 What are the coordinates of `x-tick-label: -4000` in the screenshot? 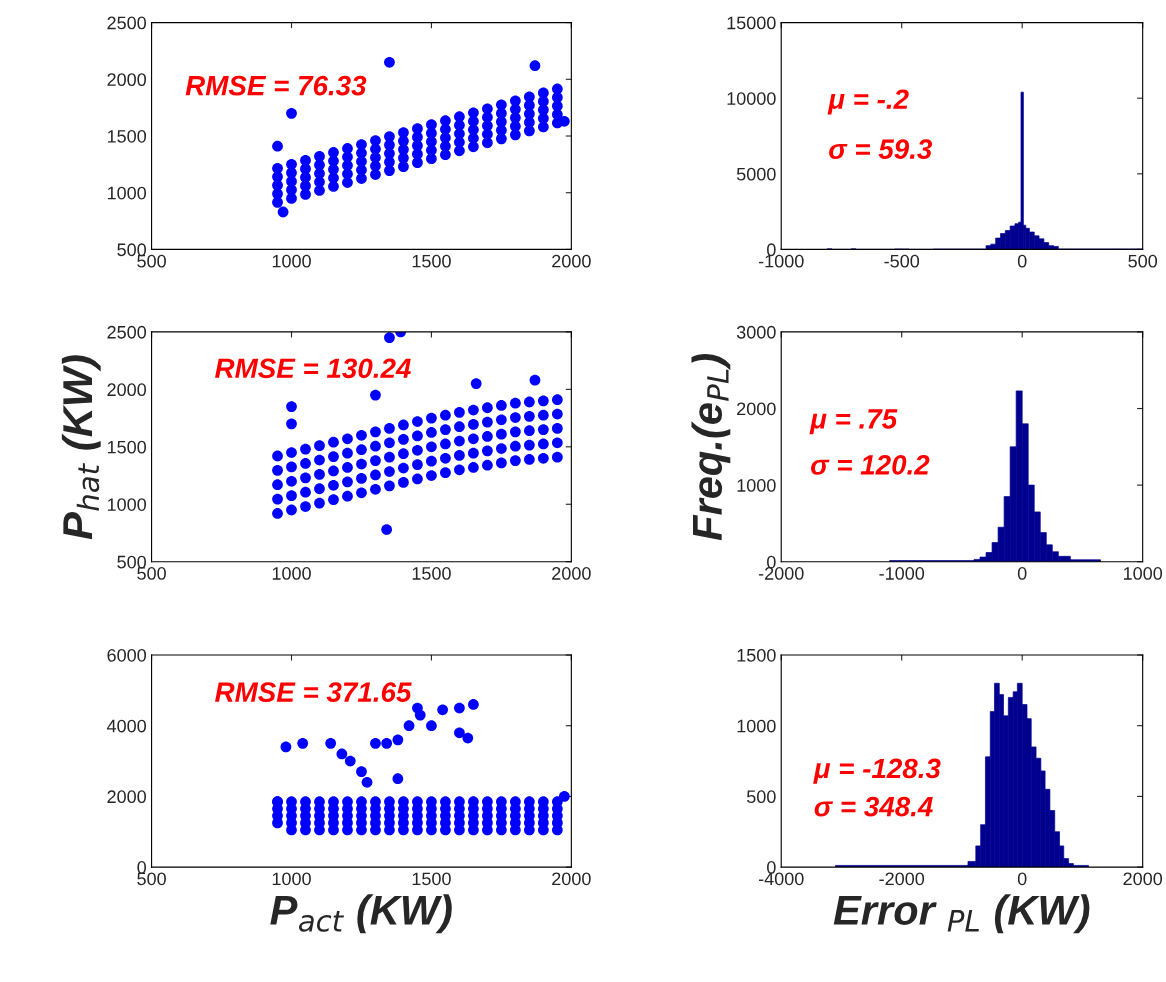 It's located at (781, 879).